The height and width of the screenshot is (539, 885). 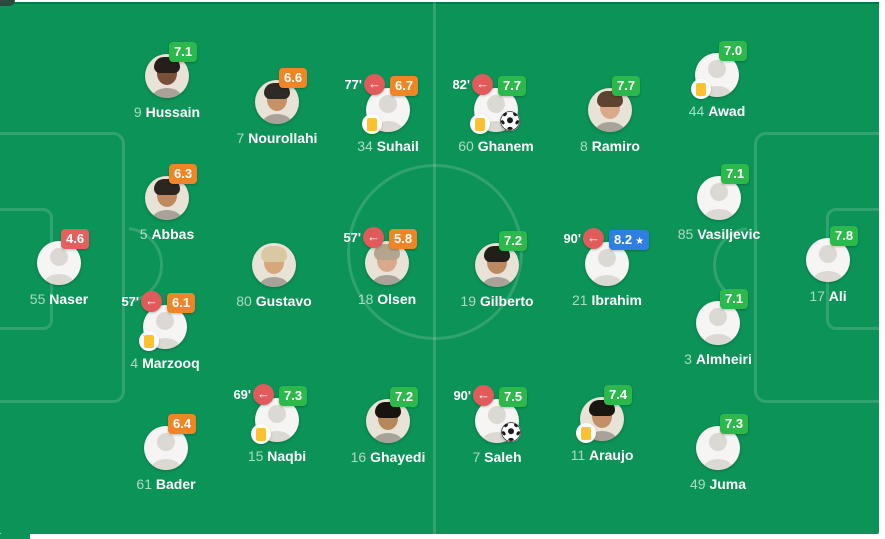 What do you see at coordinates (171, 363) in the screenshot?
I see `player-name: Marzooq` at bounding box center [171, 363].